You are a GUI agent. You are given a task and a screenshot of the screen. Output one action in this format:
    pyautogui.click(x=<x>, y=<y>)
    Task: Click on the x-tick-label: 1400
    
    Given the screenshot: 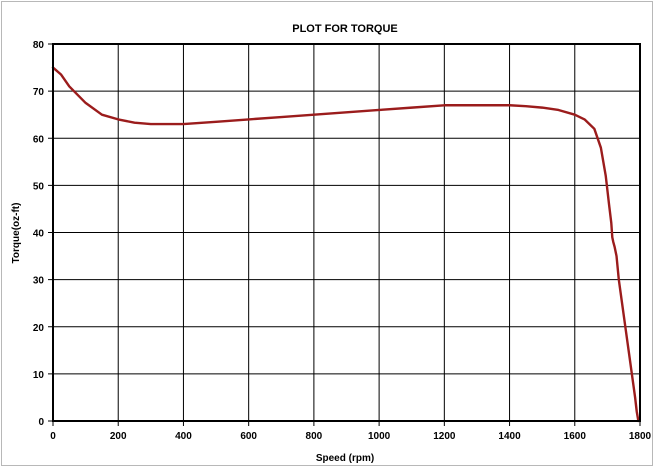 What is the action you would take?
    pyautogui.click(x=509, y=436)
    